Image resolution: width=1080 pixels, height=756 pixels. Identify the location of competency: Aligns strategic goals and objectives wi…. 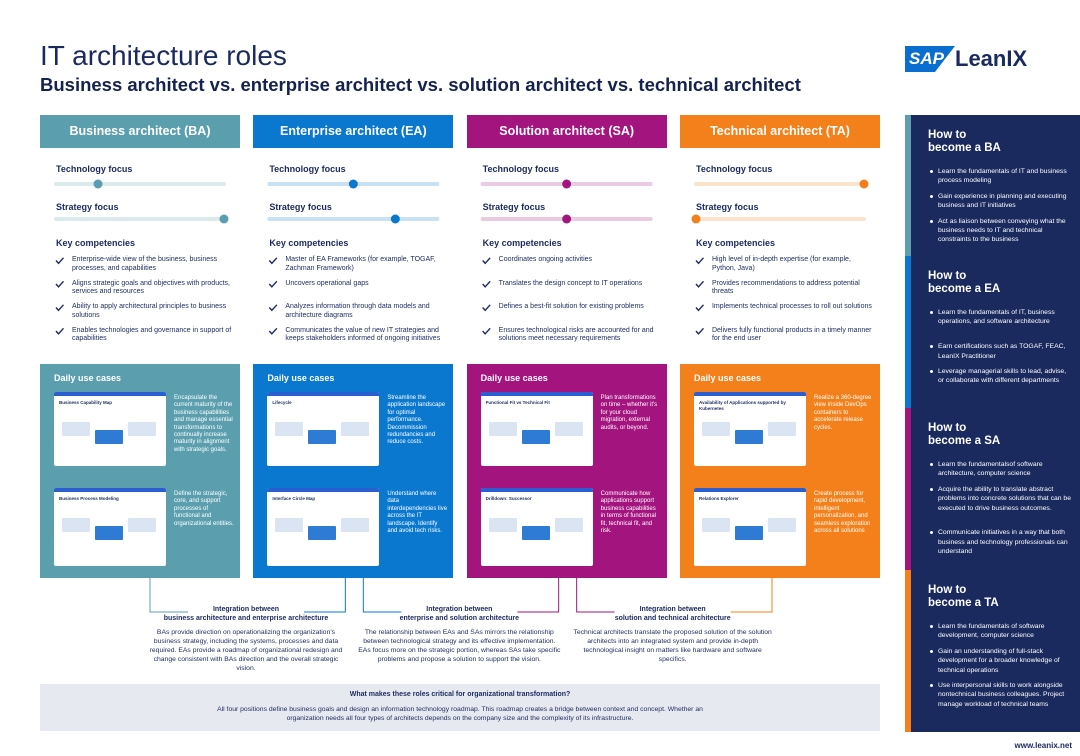
(151, 287).